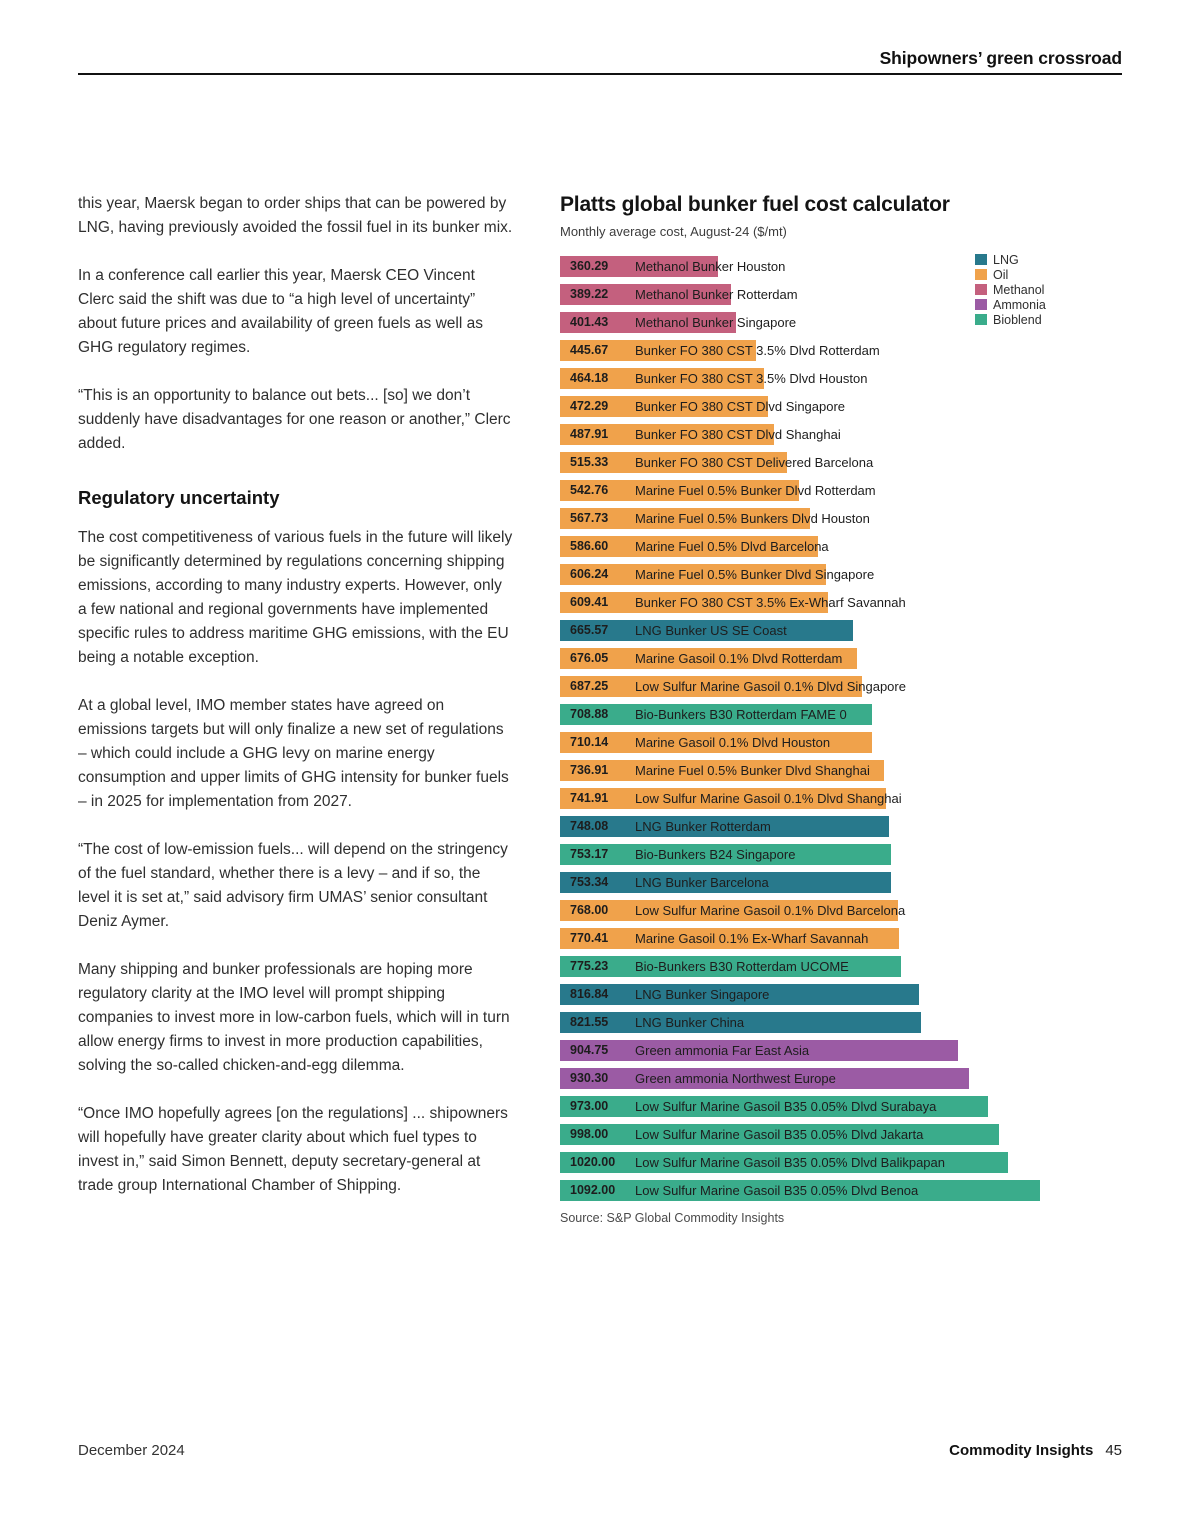 This screenshot has height=1527, width=1200. I want to click on bar-row: 472.29 Bunker FO 380 CST Dlvd Singapore, so click(841, 407).